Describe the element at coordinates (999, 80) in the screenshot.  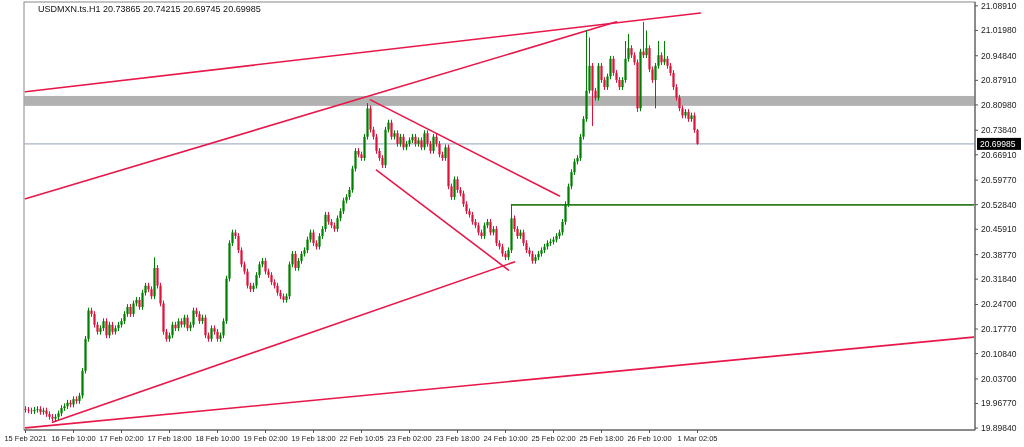
I see `y-tick-label: 20.87910` at that location.